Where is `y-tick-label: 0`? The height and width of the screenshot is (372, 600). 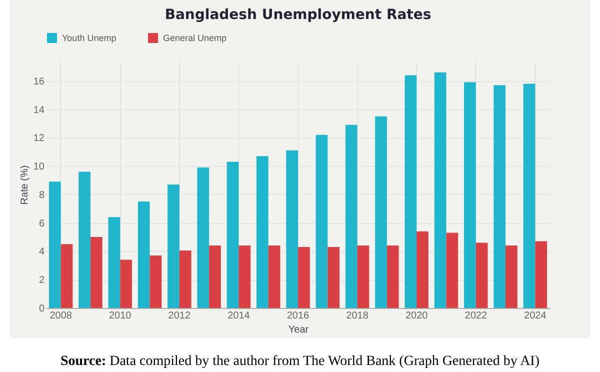 y-tick-label: 0 is located at coordinates (41, 309).